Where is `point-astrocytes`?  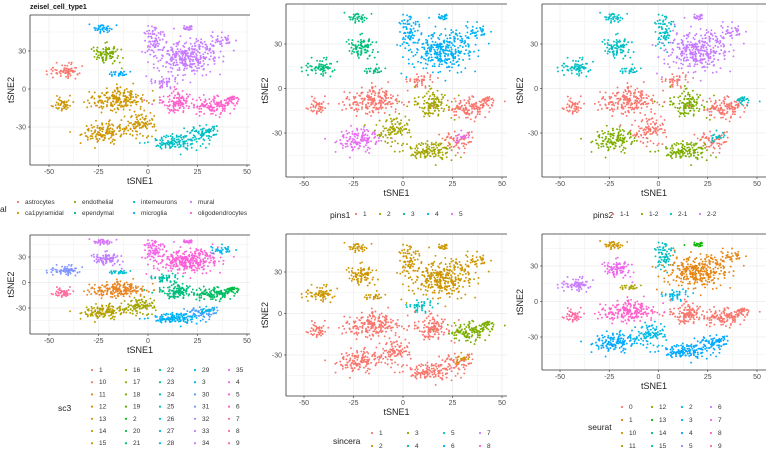
point-astrocytes is located at coordinates (71, 62).